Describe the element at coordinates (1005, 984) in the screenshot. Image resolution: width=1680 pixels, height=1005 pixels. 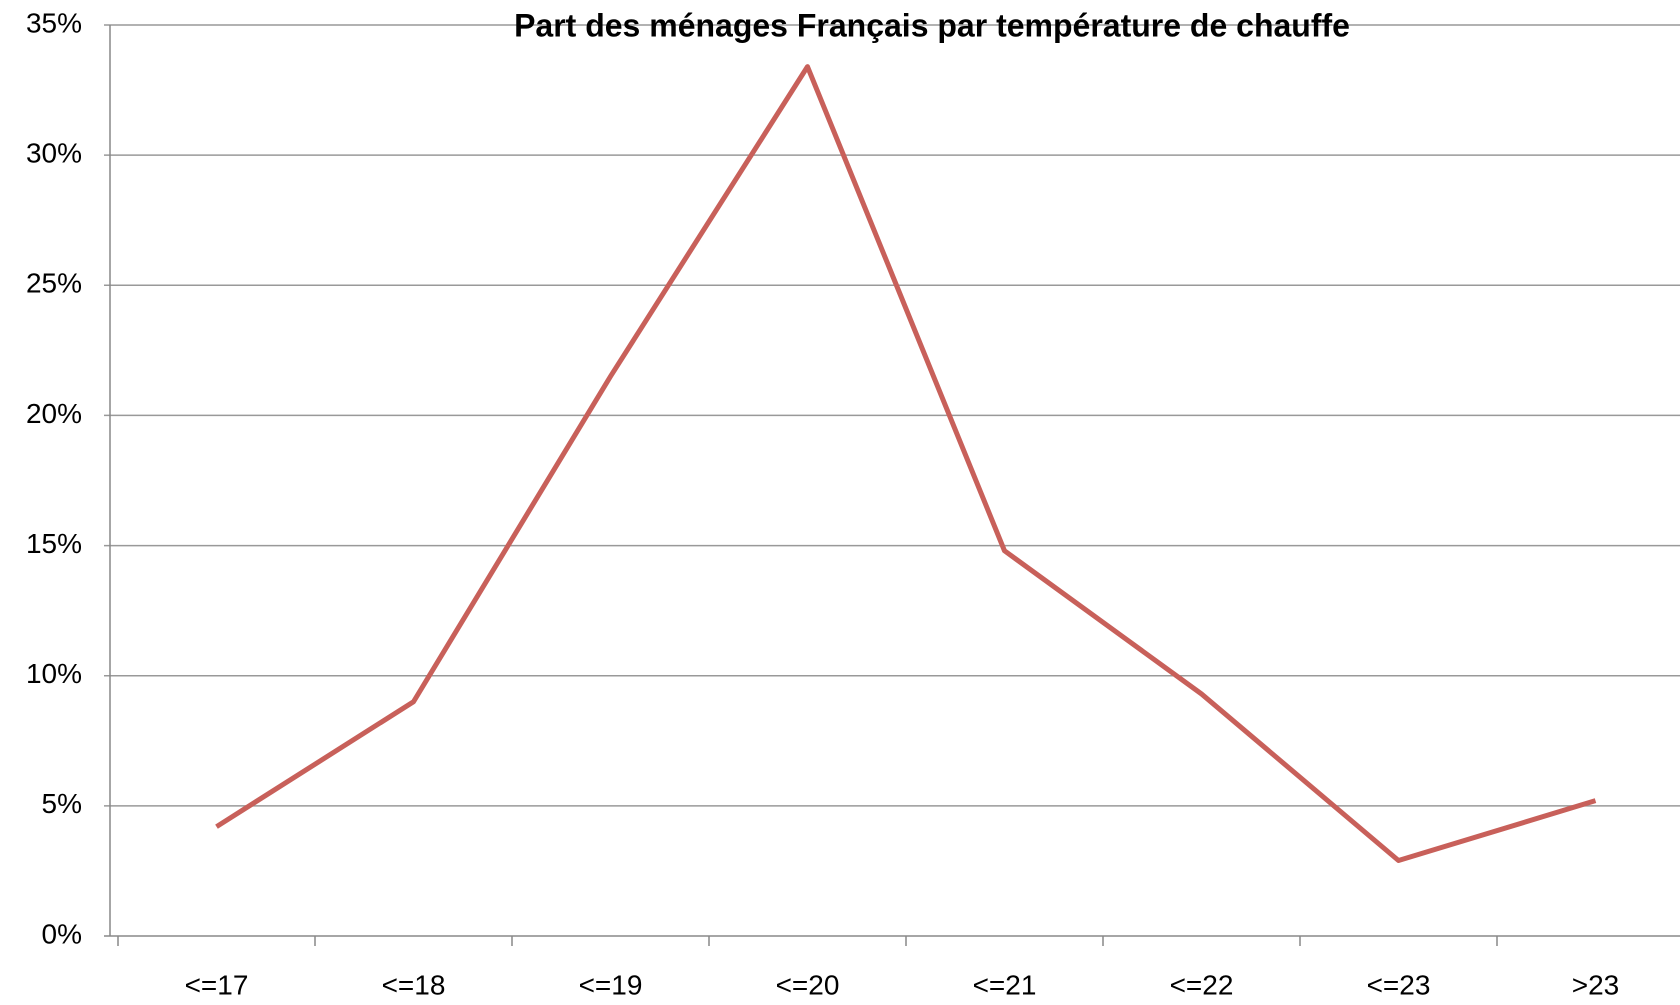
I see `x-tick-label: <=21` at that location.